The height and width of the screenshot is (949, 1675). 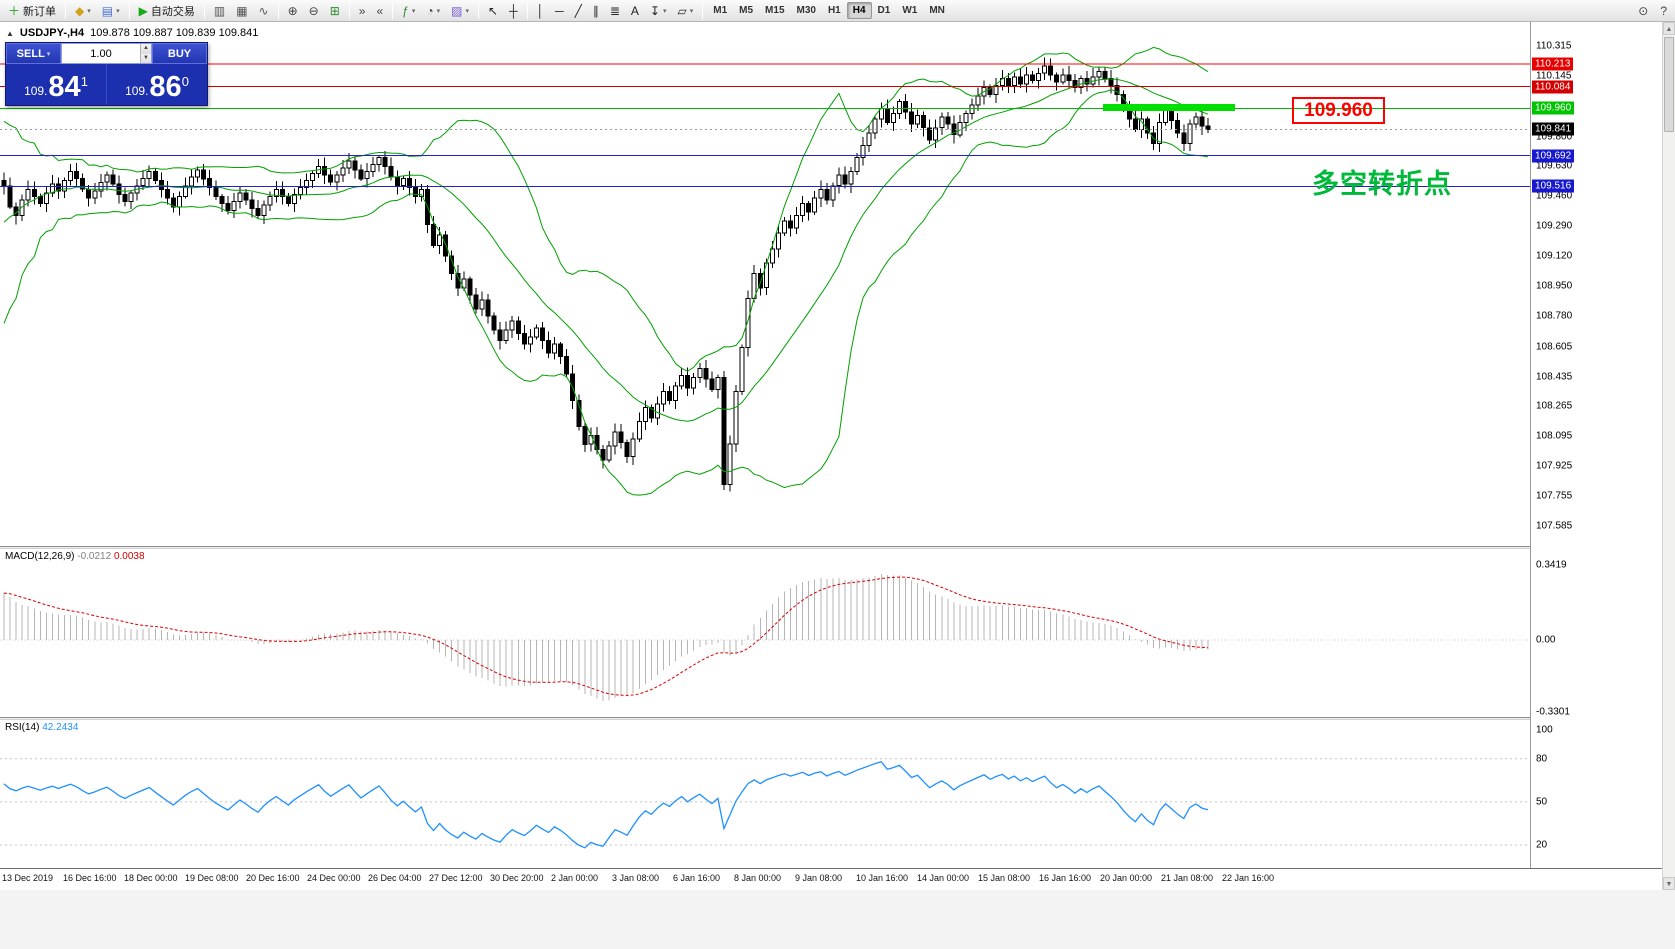 I want to click on price-tick-label: 108.780, so click(x=1554, y=316).